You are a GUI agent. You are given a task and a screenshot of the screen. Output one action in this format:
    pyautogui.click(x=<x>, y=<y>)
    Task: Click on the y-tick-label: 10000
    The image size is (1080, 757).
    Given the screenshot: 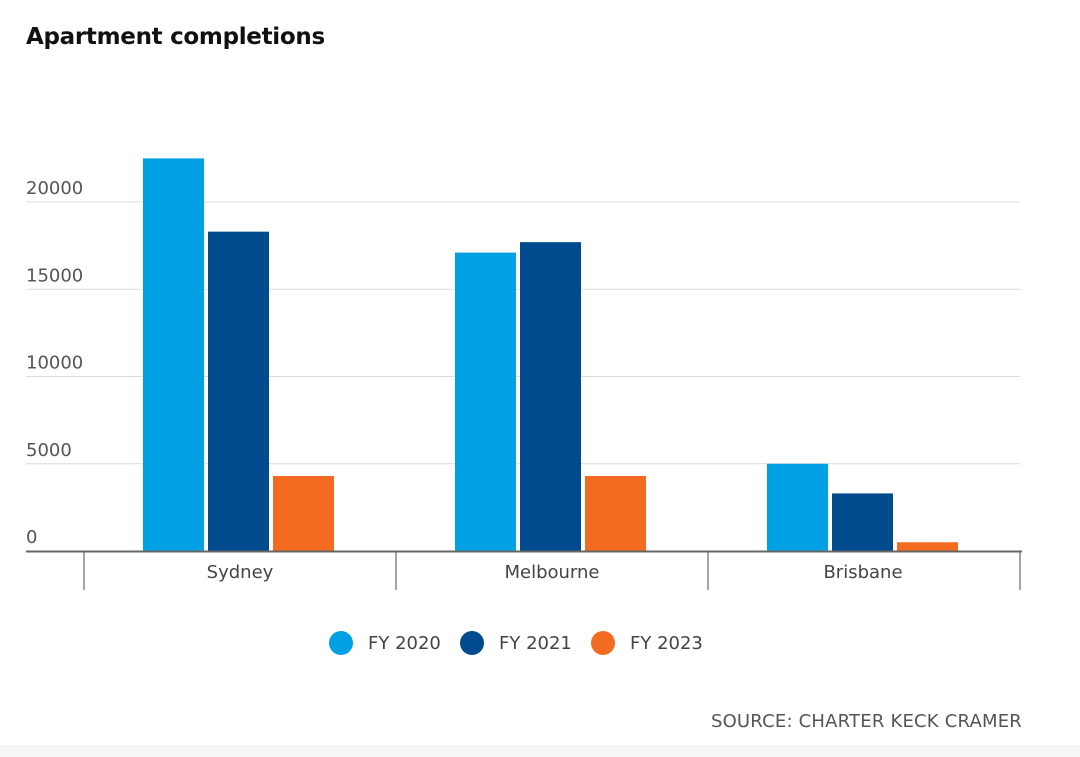 What is the action you would take?
    pyautogui.click(x=54, y=363)
    